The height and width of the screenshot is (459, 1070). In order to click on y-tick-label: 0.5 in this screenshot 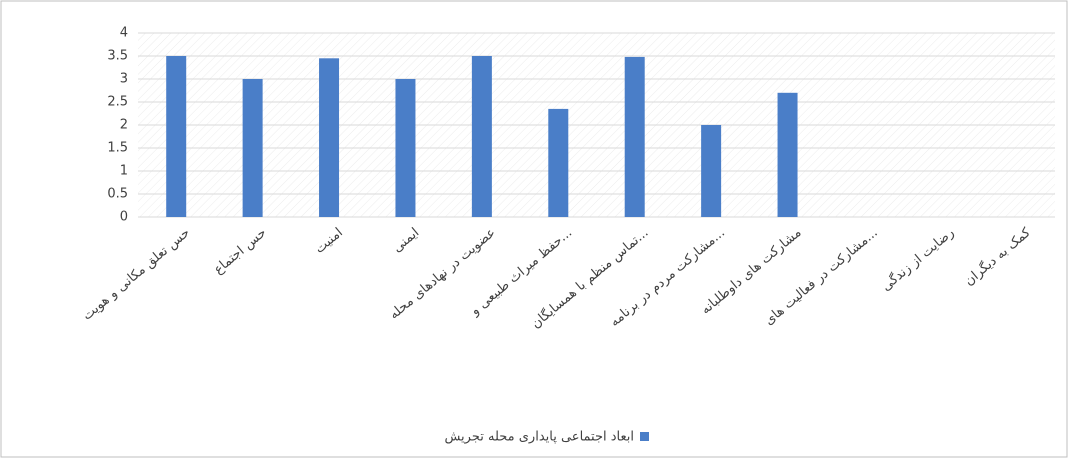, I will do `click(117, 194)`.